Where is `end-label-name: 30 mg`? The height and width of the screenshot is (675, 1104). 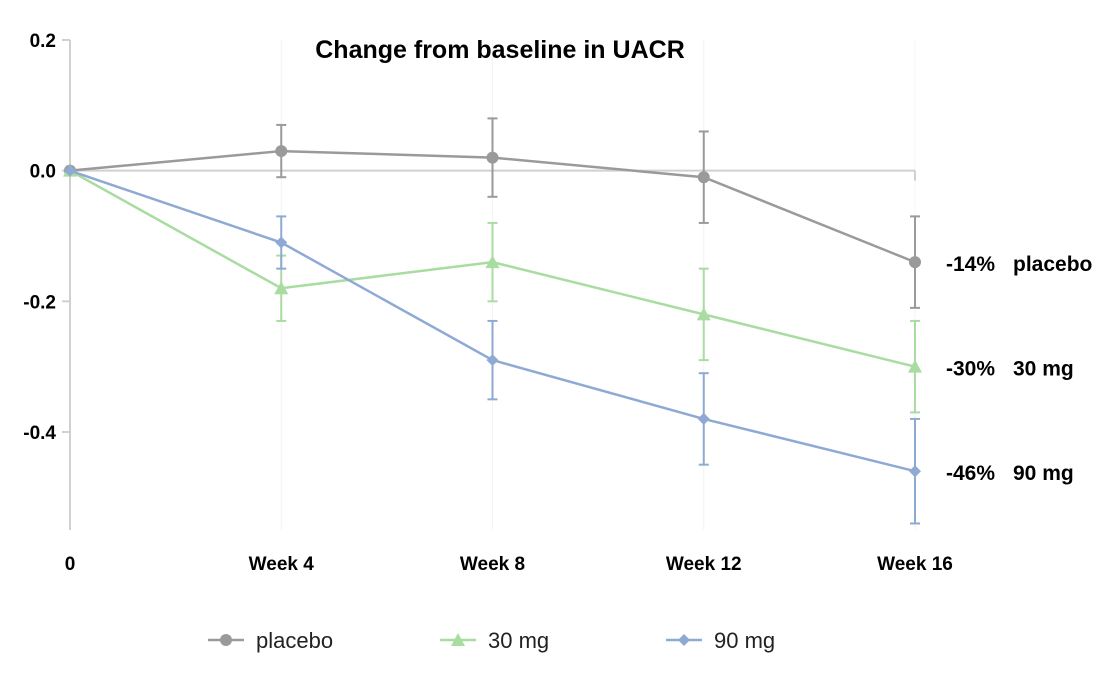 end-label-name: 30 mg is located at coordinates (1043, 369).